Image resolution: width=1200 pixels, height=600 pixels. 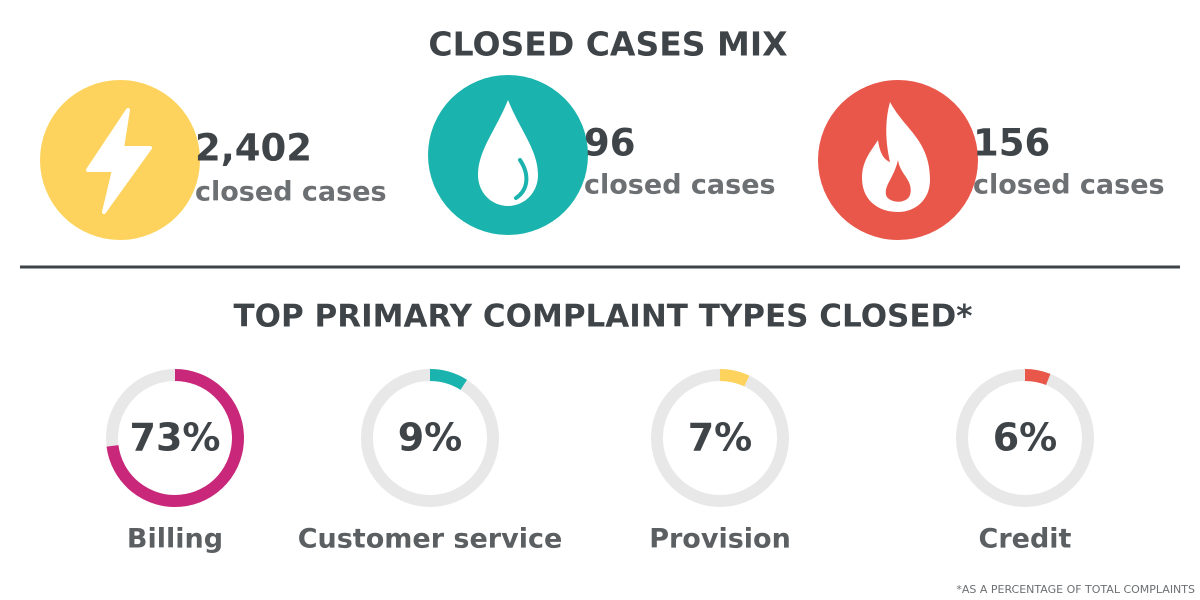 What do you see at coordinates (253, 148) in the screenshot?
I see `stat-count: 2,402` at bounding box center [253, 148].